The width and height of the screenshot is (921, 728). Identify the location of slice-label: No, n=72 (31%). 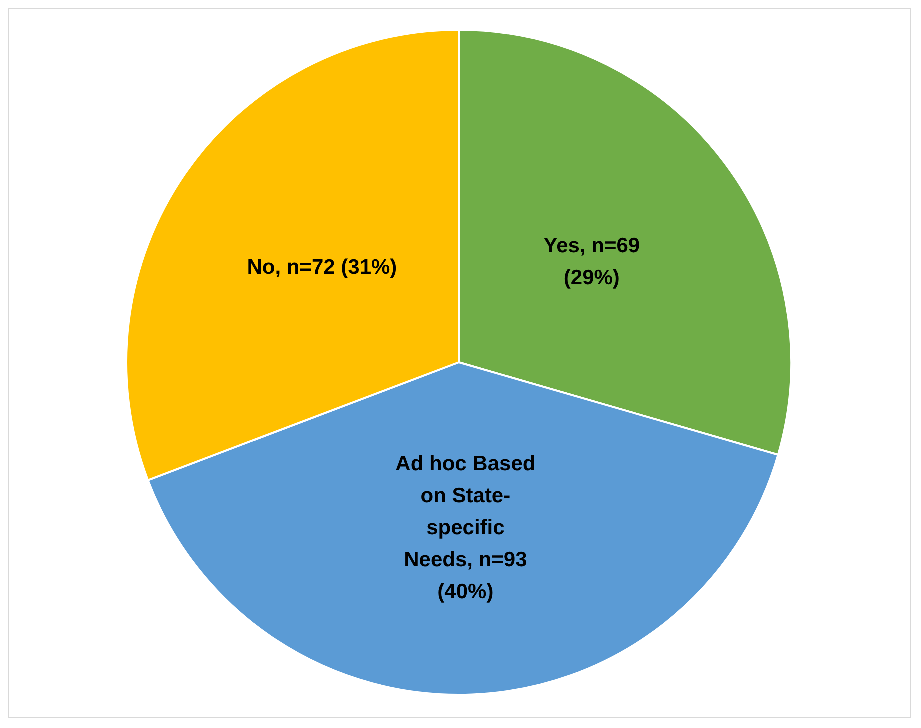
(322, 267).